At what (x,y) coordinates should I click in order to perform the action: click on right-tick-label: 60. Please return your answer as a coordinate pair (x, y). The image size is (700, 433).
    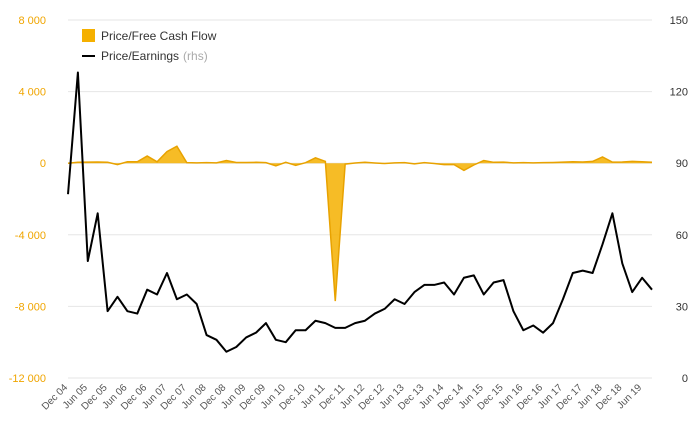
    Looking at the image, I should click on (682, 236).